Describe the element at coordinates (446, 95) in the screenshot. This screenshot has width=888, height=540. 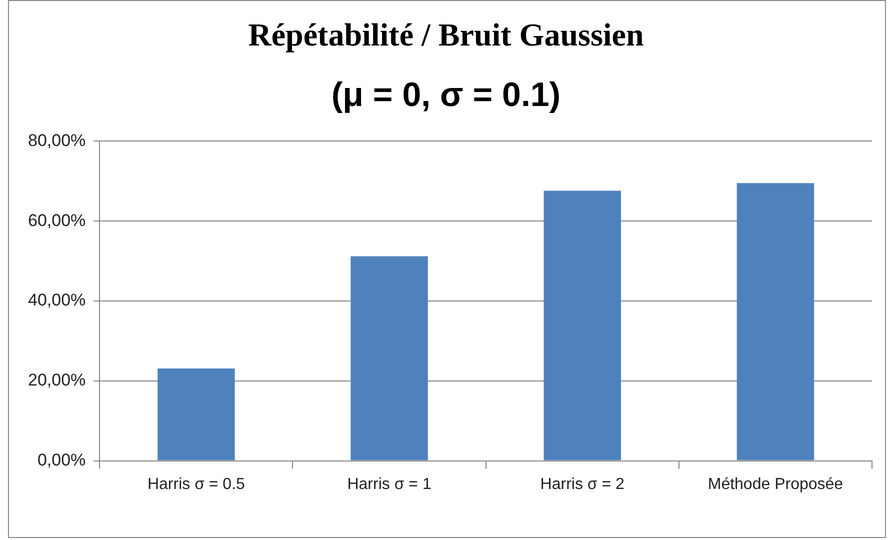
I see `chart-subtitle: (μ = 0, σ = 0.1)` at that location.